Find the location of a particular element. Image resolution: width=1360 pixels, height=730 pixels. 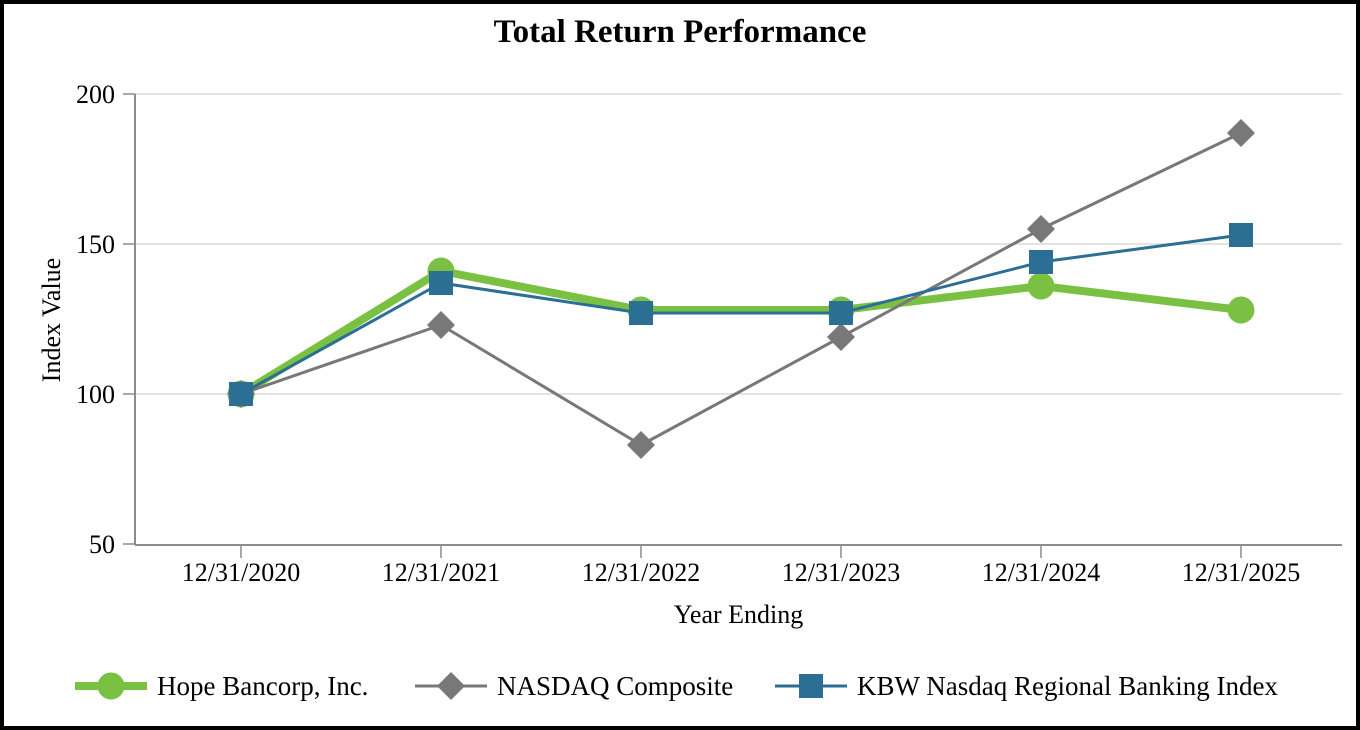

y-tick-label-150: 150 is located at coordinates (95, 244).